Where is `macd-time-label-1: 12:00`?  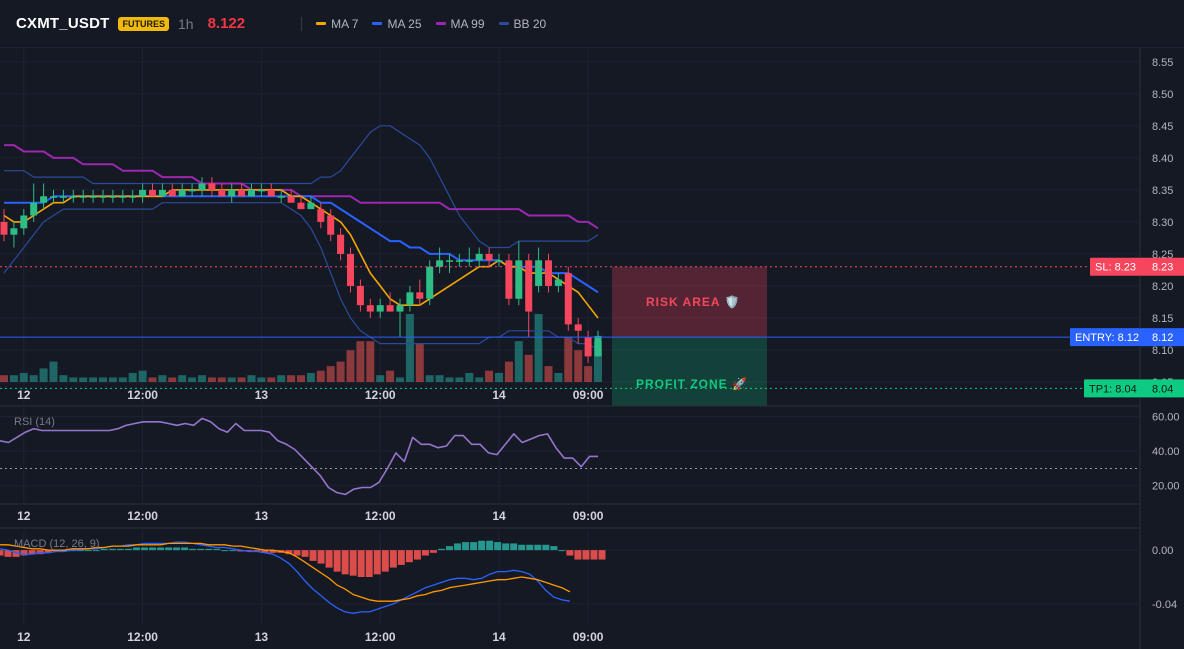 macd-time-label-1: 12:00 is located at coordinates (142, 637).